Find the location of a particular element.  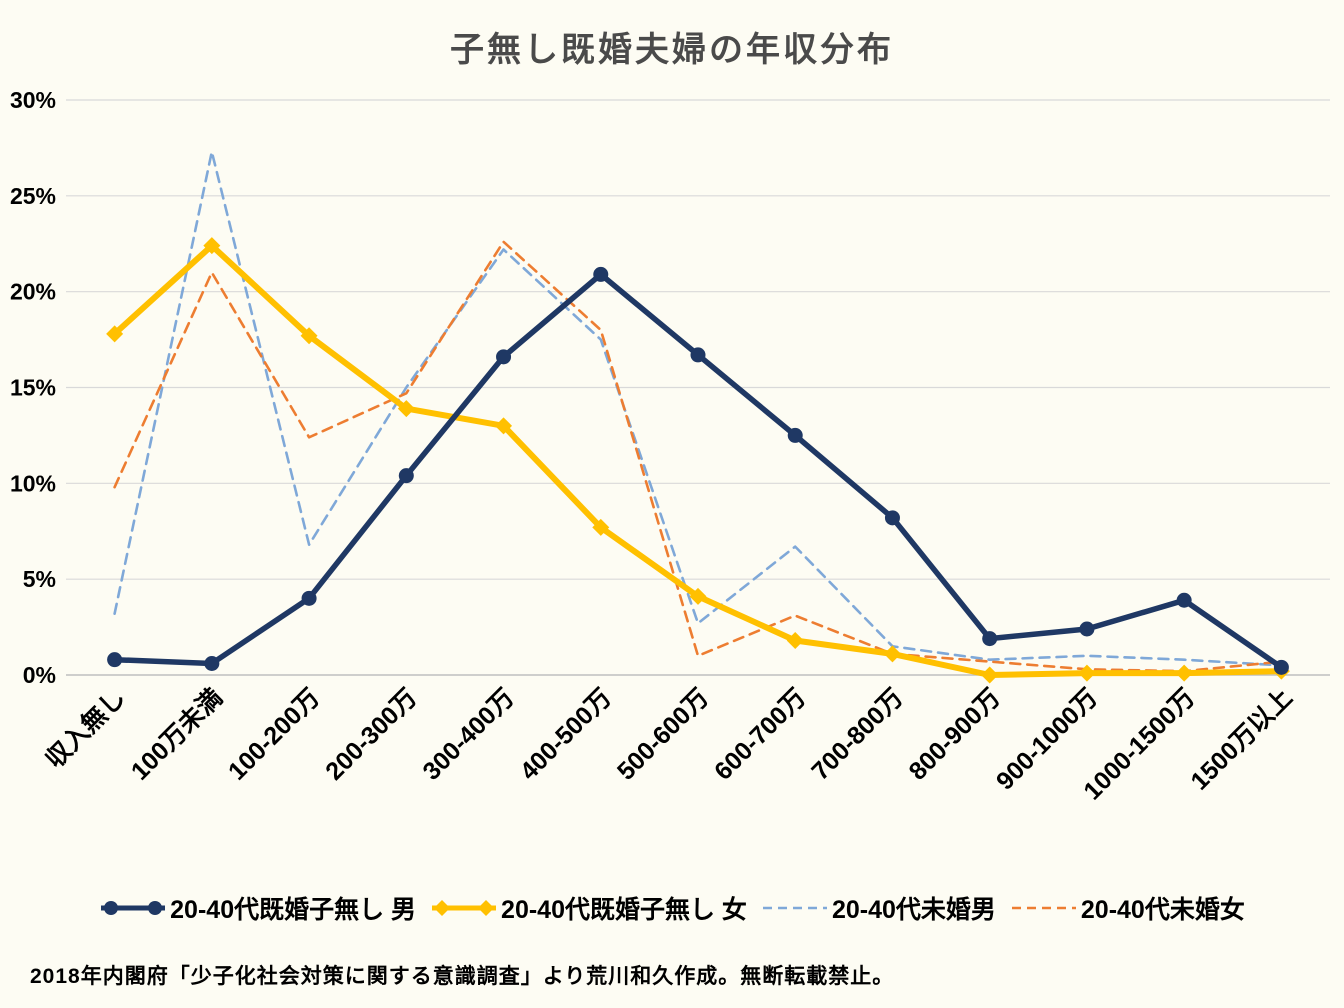

y-tick-label: 25% is located at coordinates (33, 196).